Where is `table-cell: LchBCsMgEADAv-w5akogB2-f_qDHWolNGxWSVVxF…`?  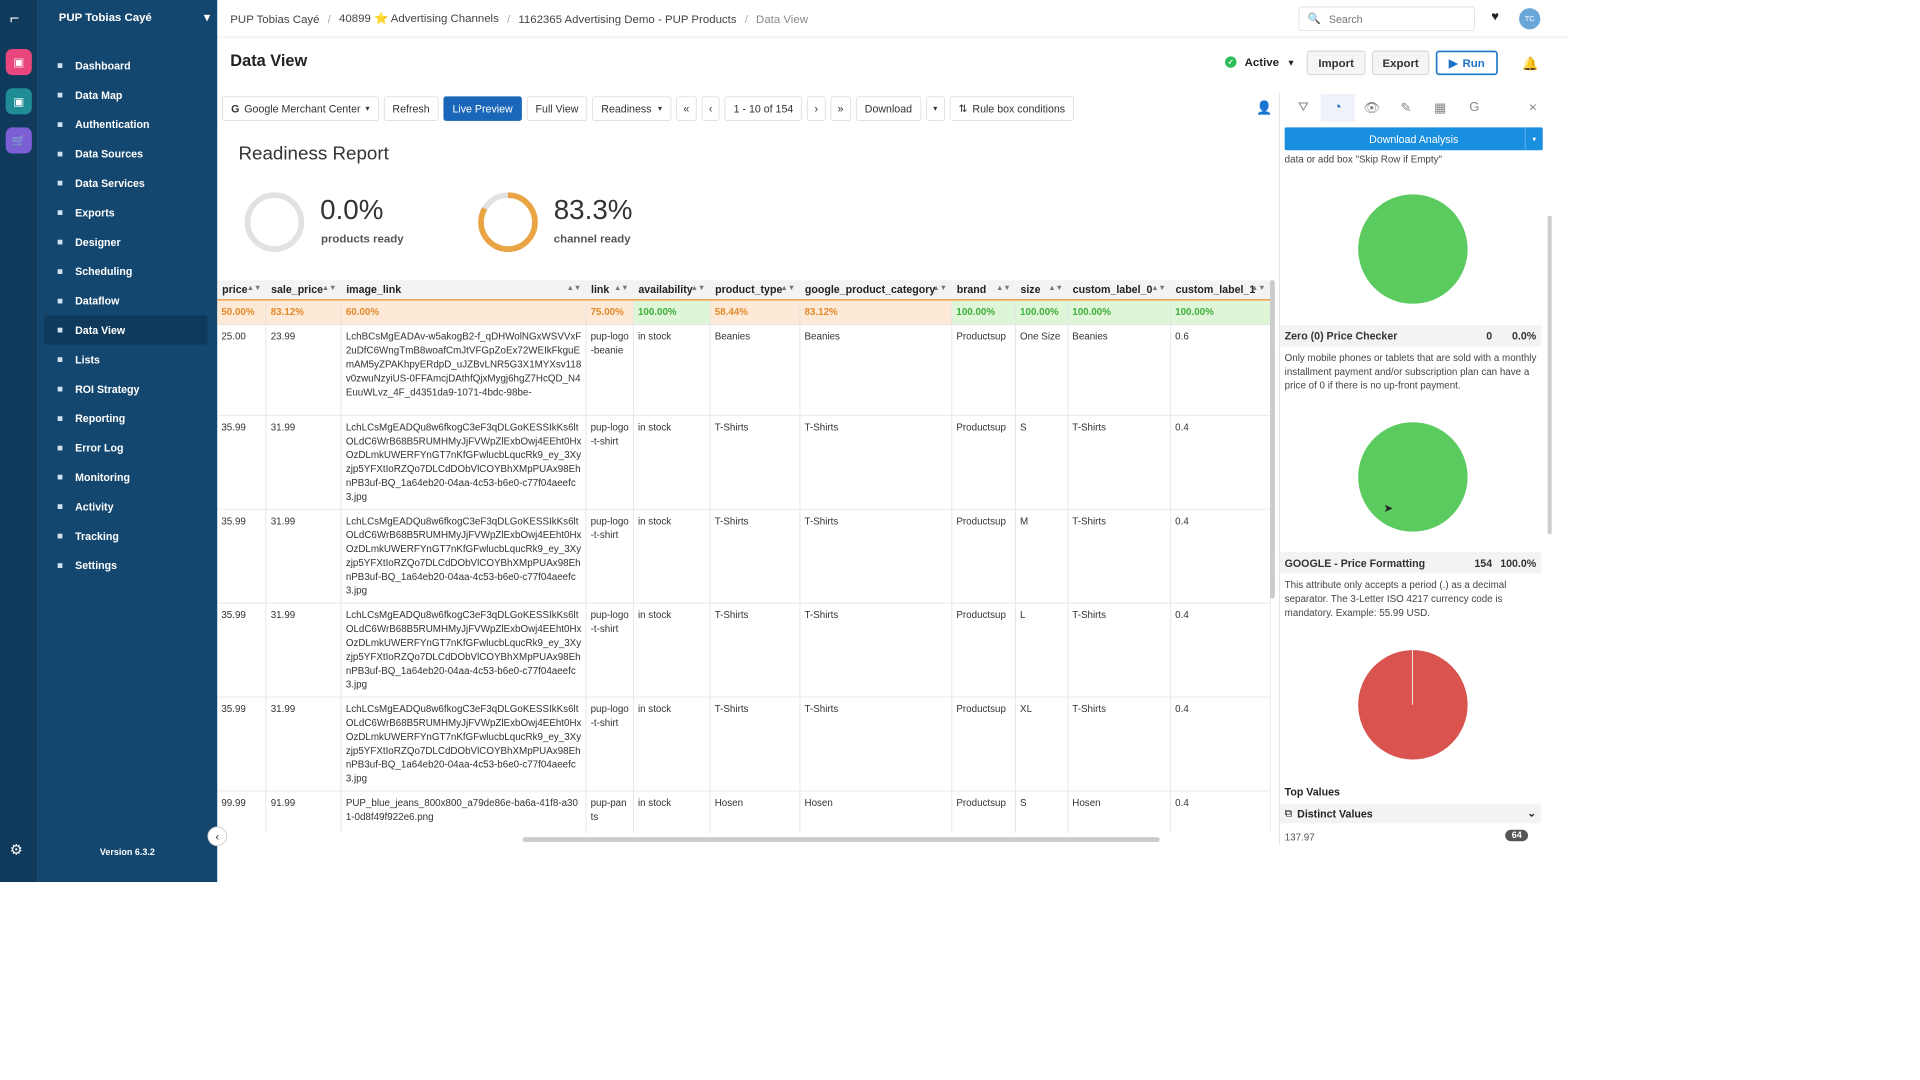 table-cell: LchBCsMgEADAv-w5akogB2-f_qDHWolNGxWSVVxF… is located at coordinates (464, 370).